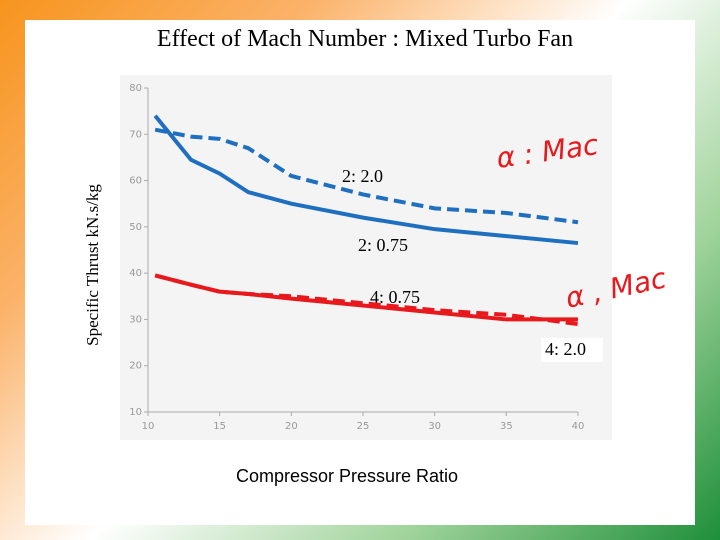 The height and width of the screenshot is (540, 720). I want to click on y-axis-label: Specific Thrust kN.s/kg, so click(92, 265).